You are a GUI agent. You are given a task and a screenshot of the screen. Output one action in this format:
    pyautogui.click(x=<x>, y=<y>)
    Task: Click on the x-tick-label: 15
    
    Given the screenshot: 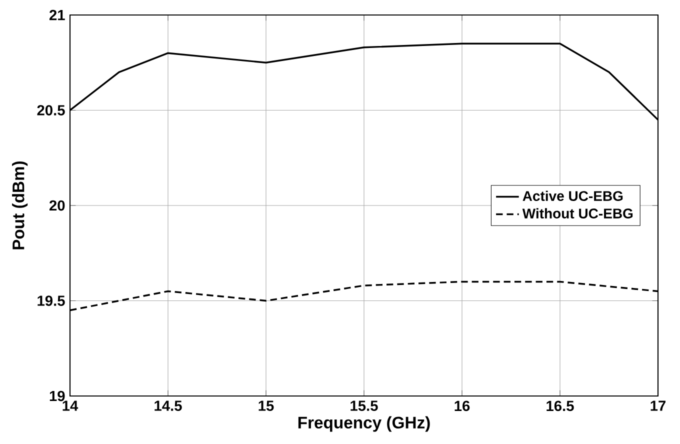 What is the action you would take?
    pyautogui.click(x=266, y=405)
    